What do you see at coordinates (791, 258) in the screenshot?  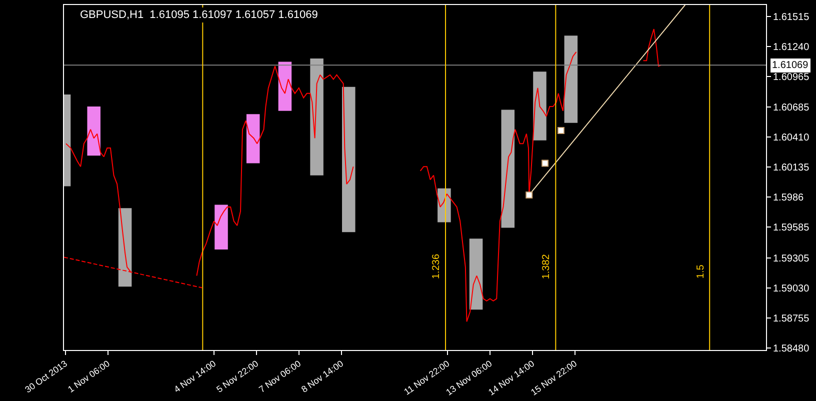 I see `y-tick-label: 1.59305` at bounding box center [791, 258].